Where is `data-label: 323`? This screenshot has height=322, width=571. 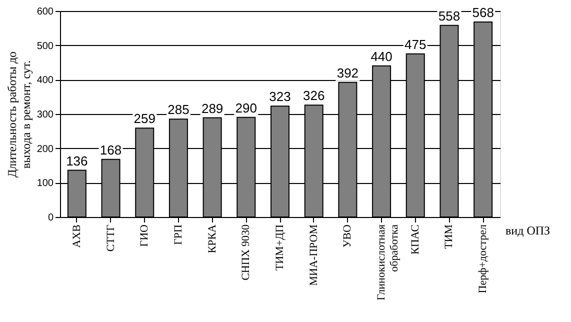 data-label: 323 is located at coordinates (280, 96).